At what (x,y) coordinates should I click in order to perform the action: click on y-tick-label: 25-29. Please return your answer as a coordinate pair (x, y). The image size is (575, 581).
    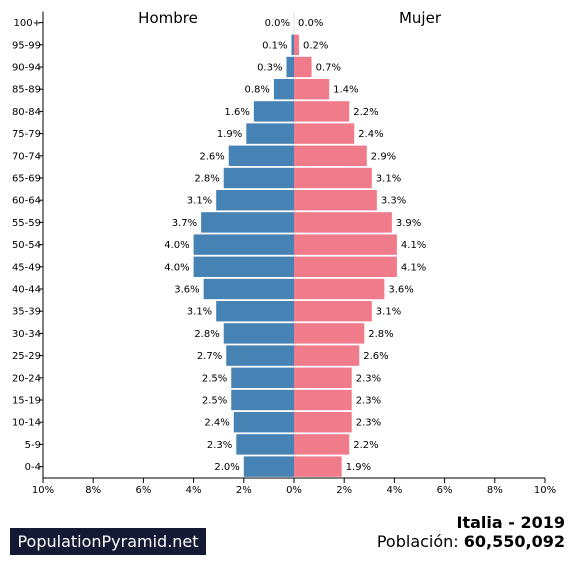
    Looking at the image, I should click on (26, 356).